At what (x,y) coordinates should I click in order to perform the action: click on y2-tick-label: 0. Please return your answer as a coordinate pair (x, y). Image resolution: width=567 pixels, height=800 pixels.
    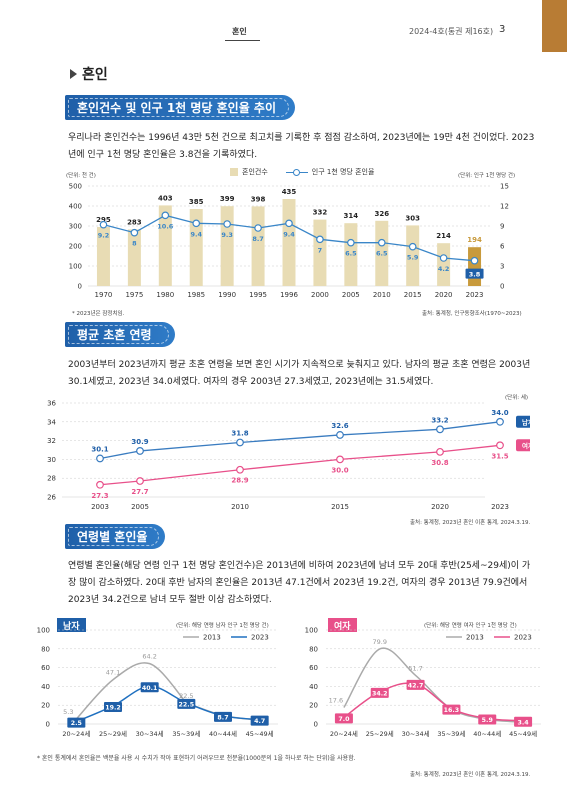
    Looking at the image, I should click on (502, 287).